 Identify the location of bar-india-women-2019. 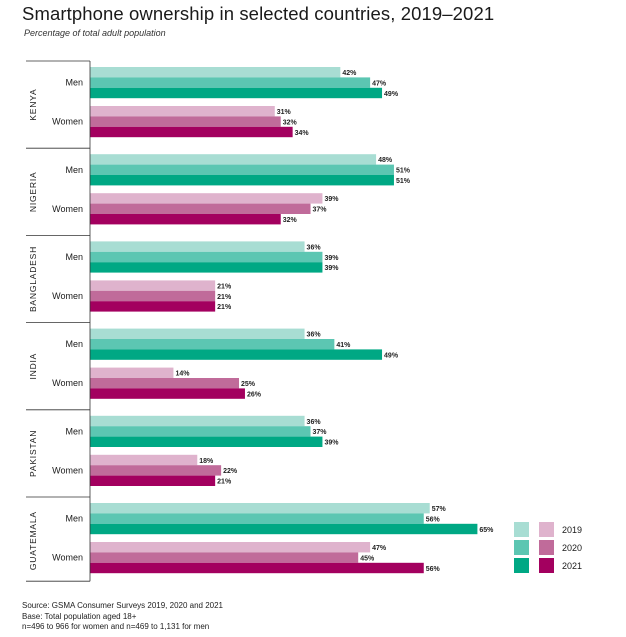
(132, 372).